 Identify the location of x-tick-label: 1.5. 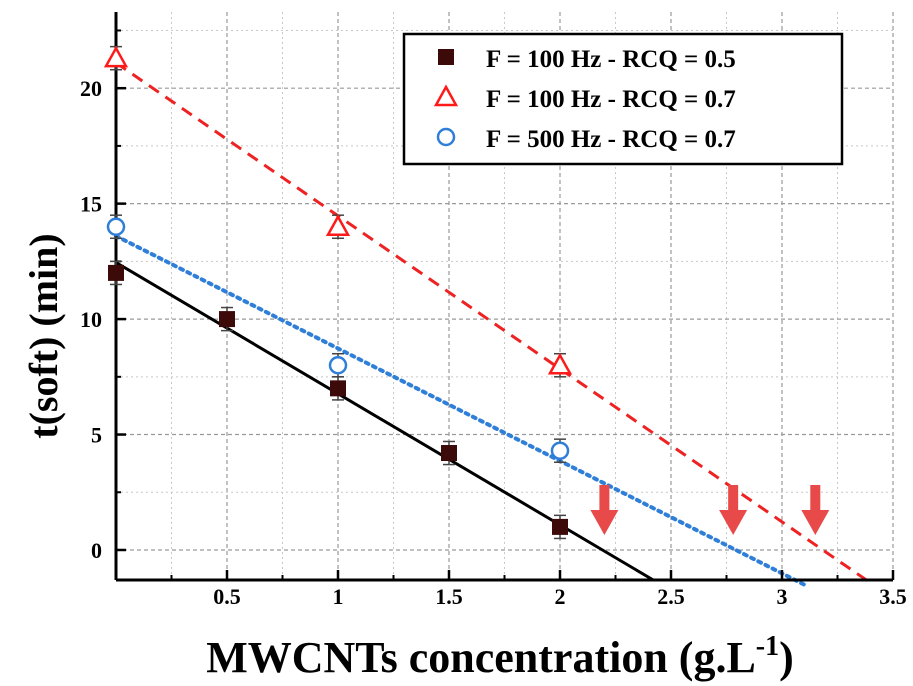
(449, 596).